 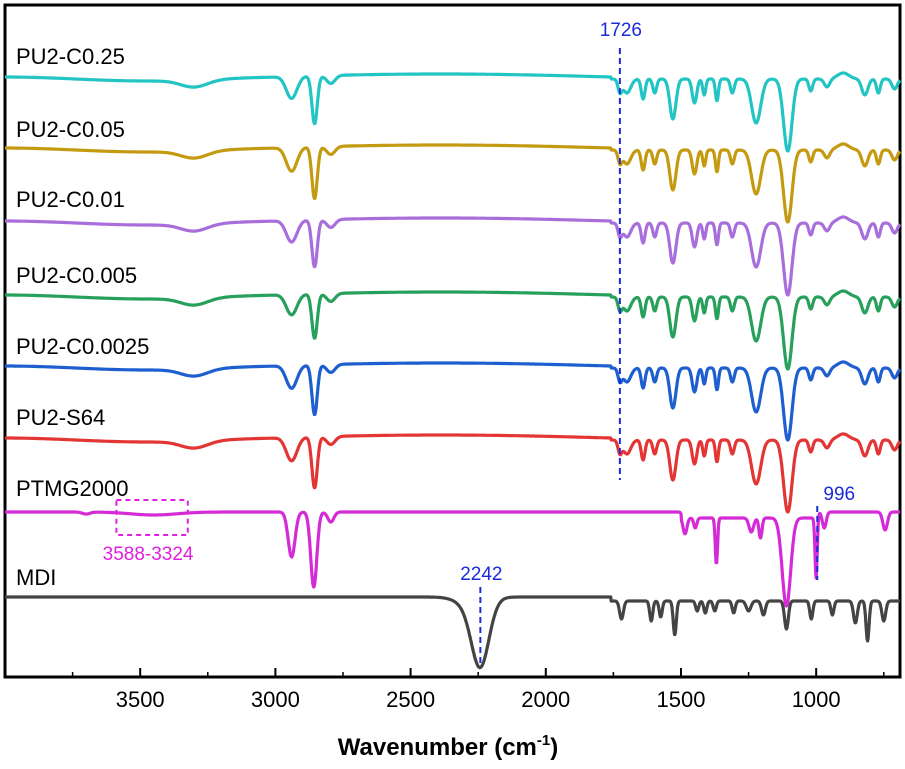 I want to click on series-label-pu2-c0-005: PU2-C0.005, so click(x=76, y=275).